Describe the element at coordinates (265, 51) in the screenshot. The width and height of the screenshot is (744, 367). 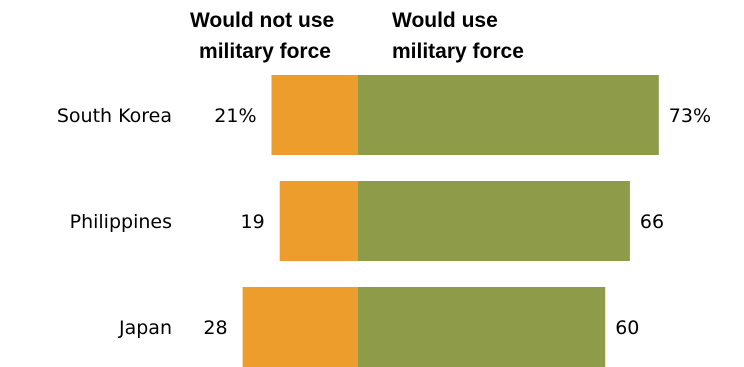
I see `header-not-use-line-2: military force` at that location.